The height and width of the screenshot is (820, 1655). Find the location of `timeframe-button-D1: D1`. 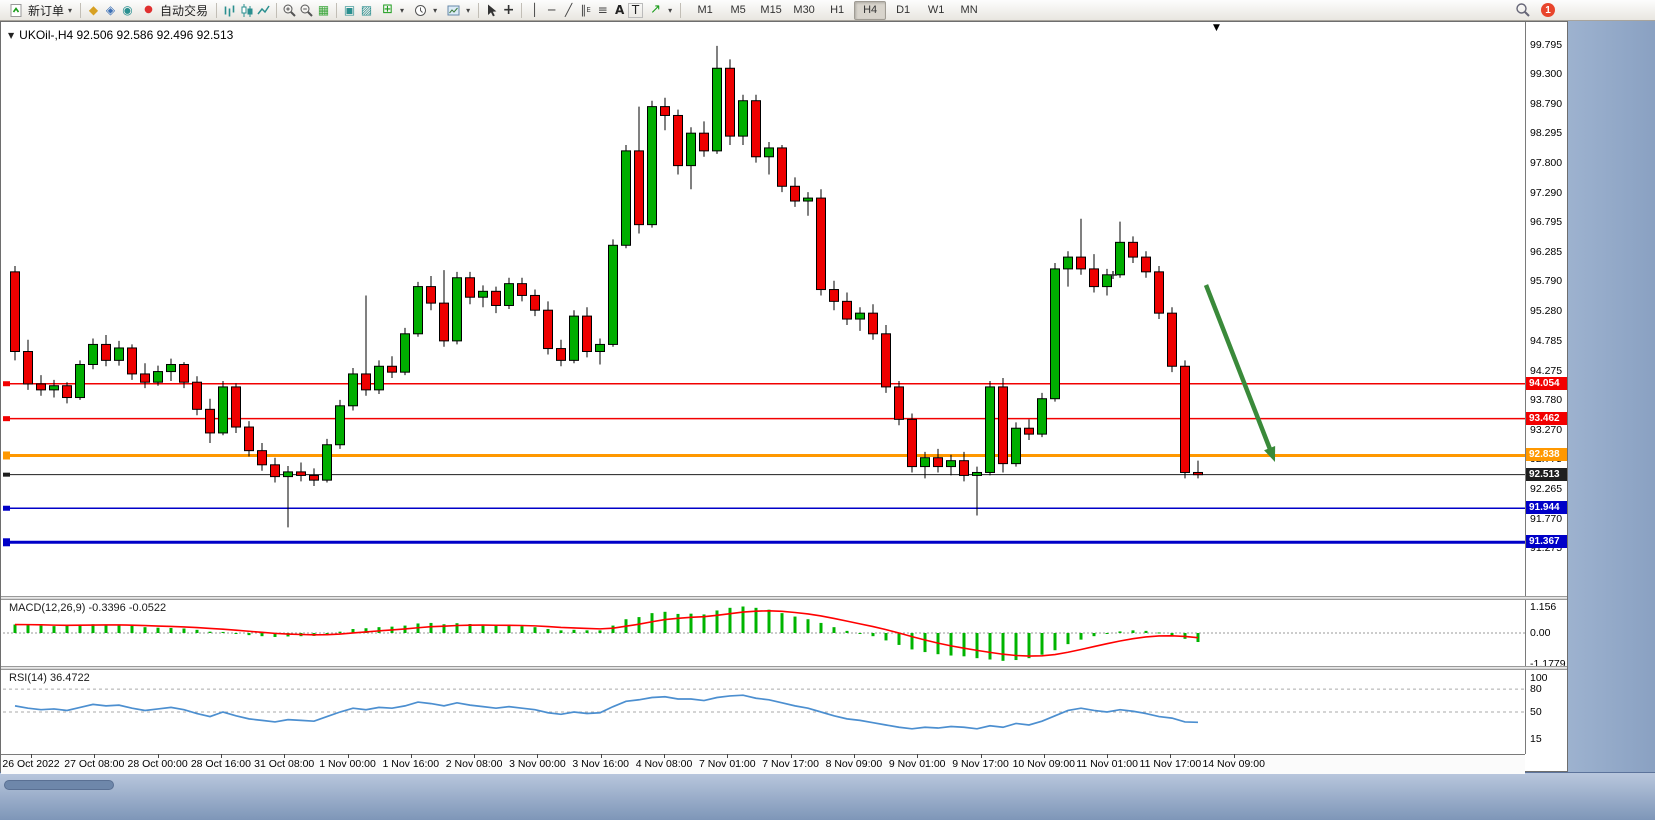

timeframe-button-D1: D1 is located at coordinates (903, 10).